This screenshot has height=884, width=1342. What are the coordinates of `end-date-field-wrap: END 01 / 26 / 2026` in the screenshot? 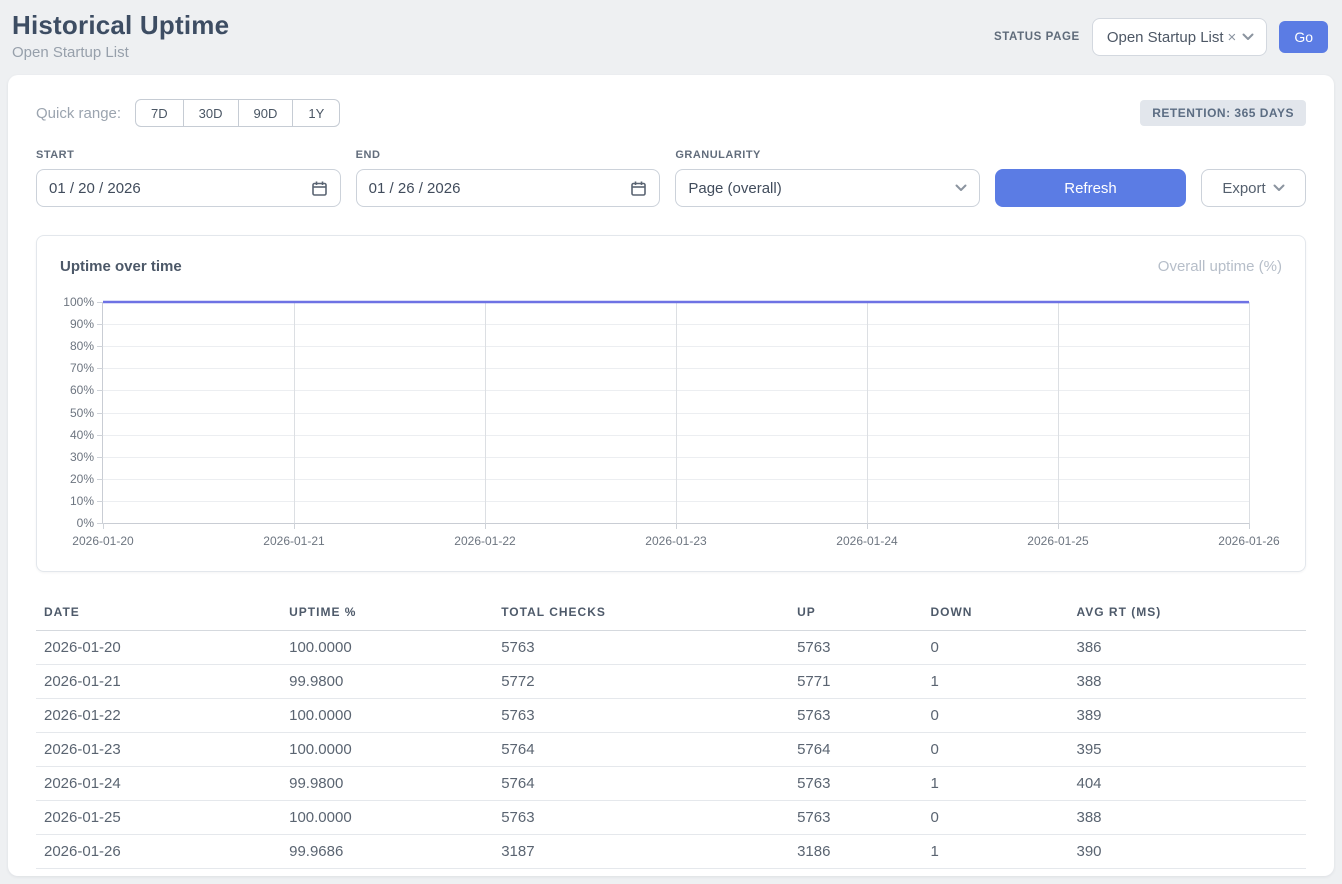 It's located at (508, 178).